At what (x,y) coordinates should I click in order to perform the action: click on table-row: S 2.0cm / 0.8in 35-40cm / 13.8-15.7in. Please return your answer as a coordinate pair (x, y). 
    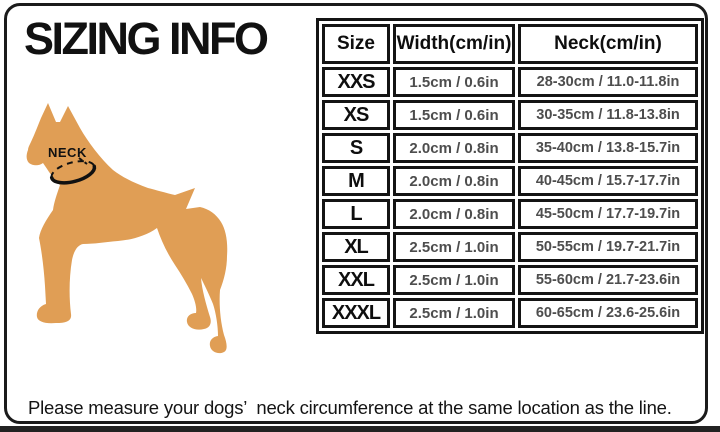
    Looking at the image, I should click on (510, 148).